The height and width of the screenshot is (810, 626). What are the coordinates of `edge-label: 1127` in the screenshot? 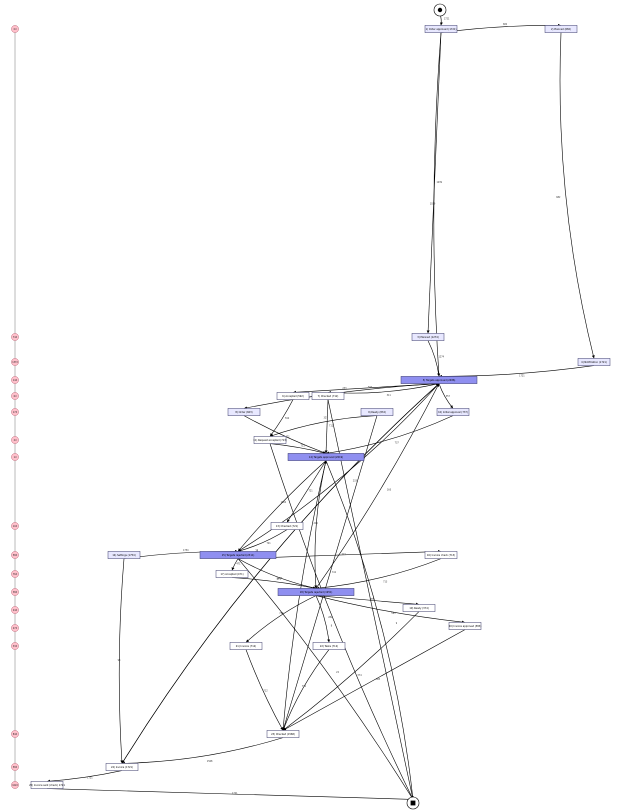 It's located at (279, 578).